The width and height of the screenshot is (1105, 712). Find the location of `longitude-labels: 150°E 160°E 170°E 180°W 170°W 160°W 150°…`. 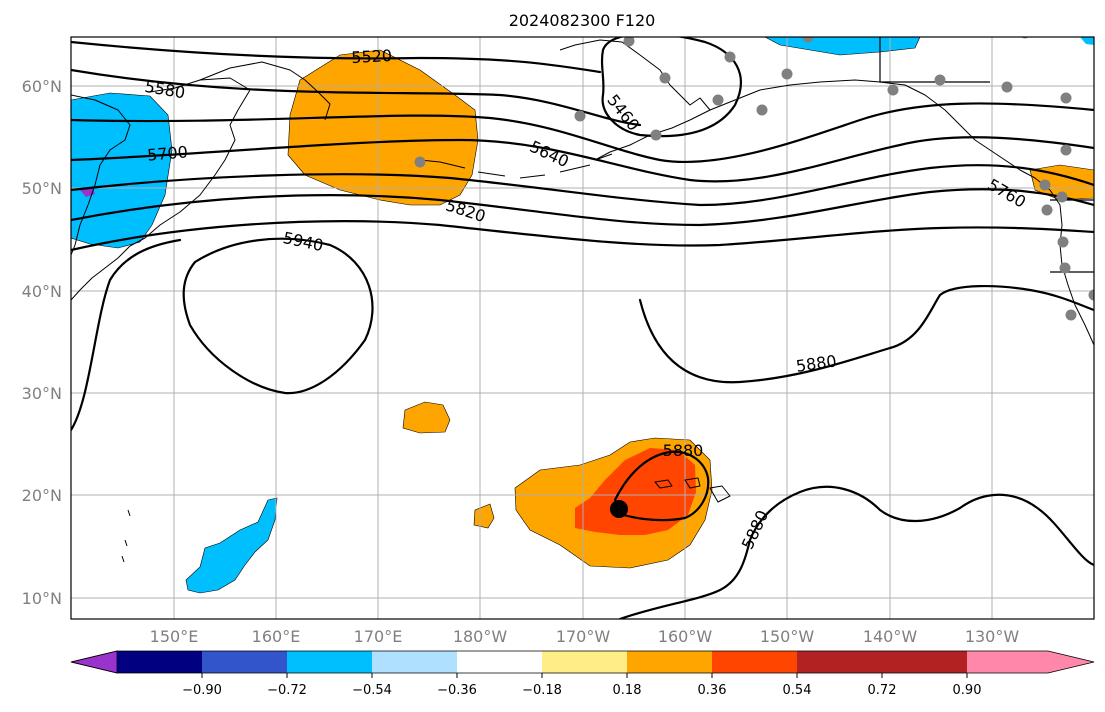

longitude-labels: 150°E 160°E 170°E 180°W 170°W 160°W 150°… is located at coordinates (585, 636).